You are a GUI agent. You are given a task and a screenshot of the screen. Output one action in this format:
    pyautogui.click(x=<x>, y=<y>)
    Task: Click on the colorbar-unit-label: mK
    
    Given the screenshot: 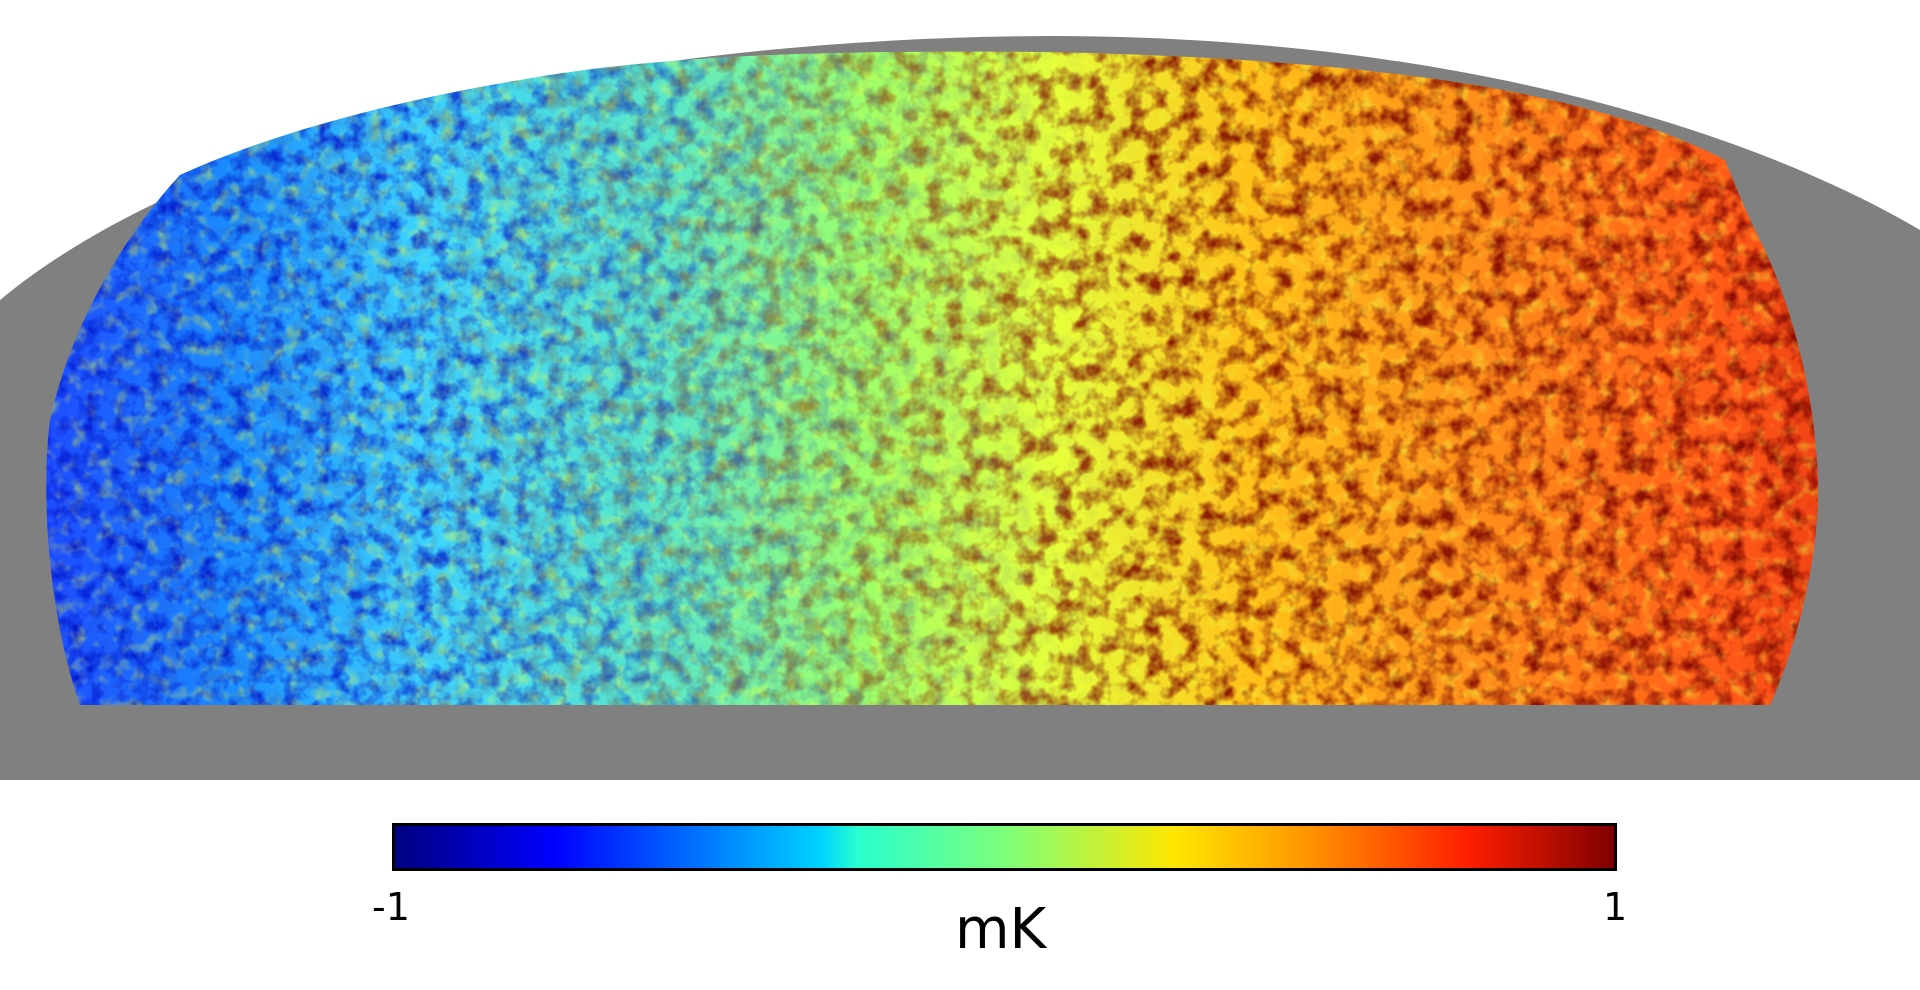 What is the action you would take?
    pyautogui.click(x=1001, y=929)
    